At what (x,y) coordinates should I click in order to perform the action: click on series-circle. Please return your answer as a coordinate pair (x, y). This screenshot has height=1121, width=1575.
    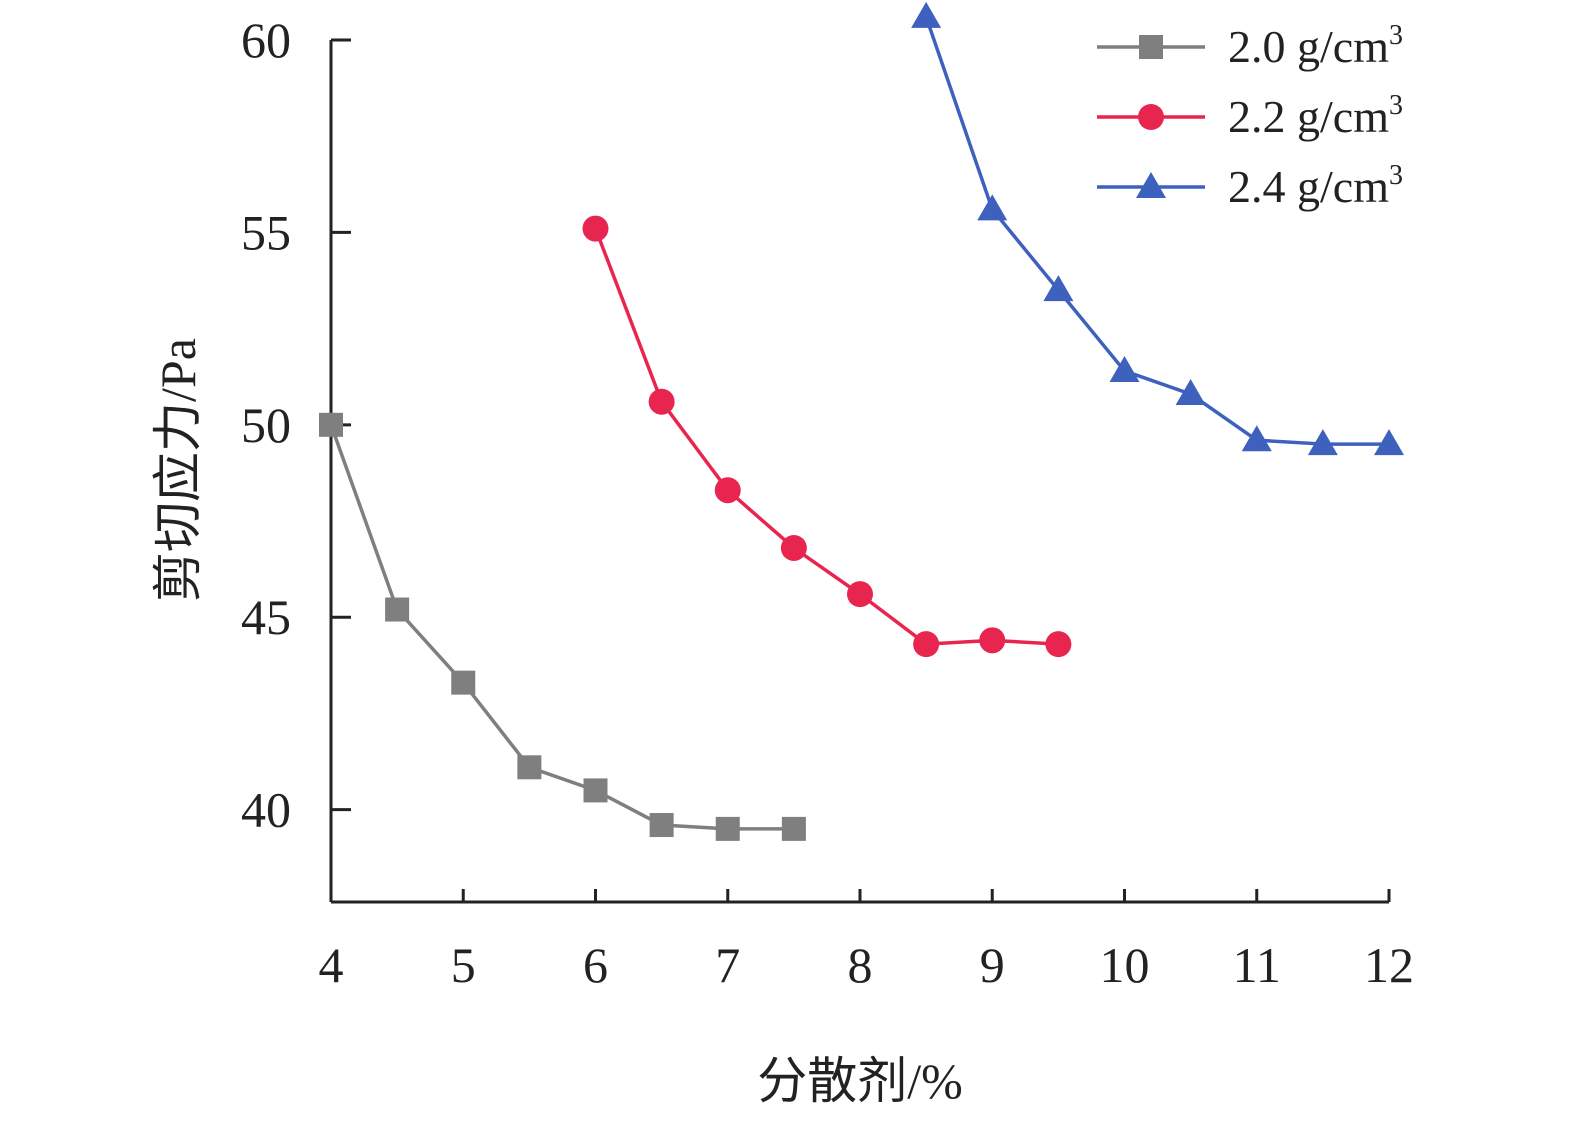
    Looking at the image, I should click on (827, 436).